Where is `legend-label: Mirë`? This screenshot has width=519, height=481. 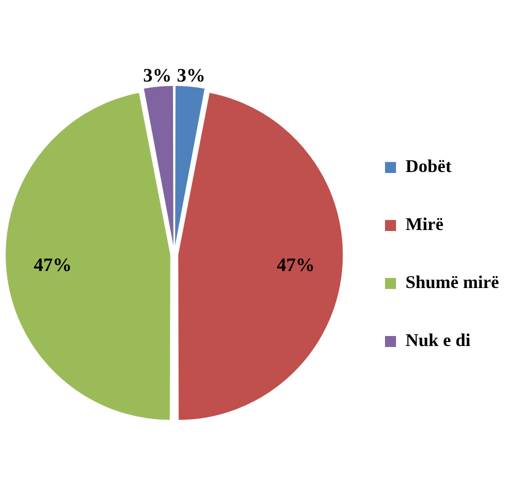
legend-label: Mirë is located at coordinates (425, 224).